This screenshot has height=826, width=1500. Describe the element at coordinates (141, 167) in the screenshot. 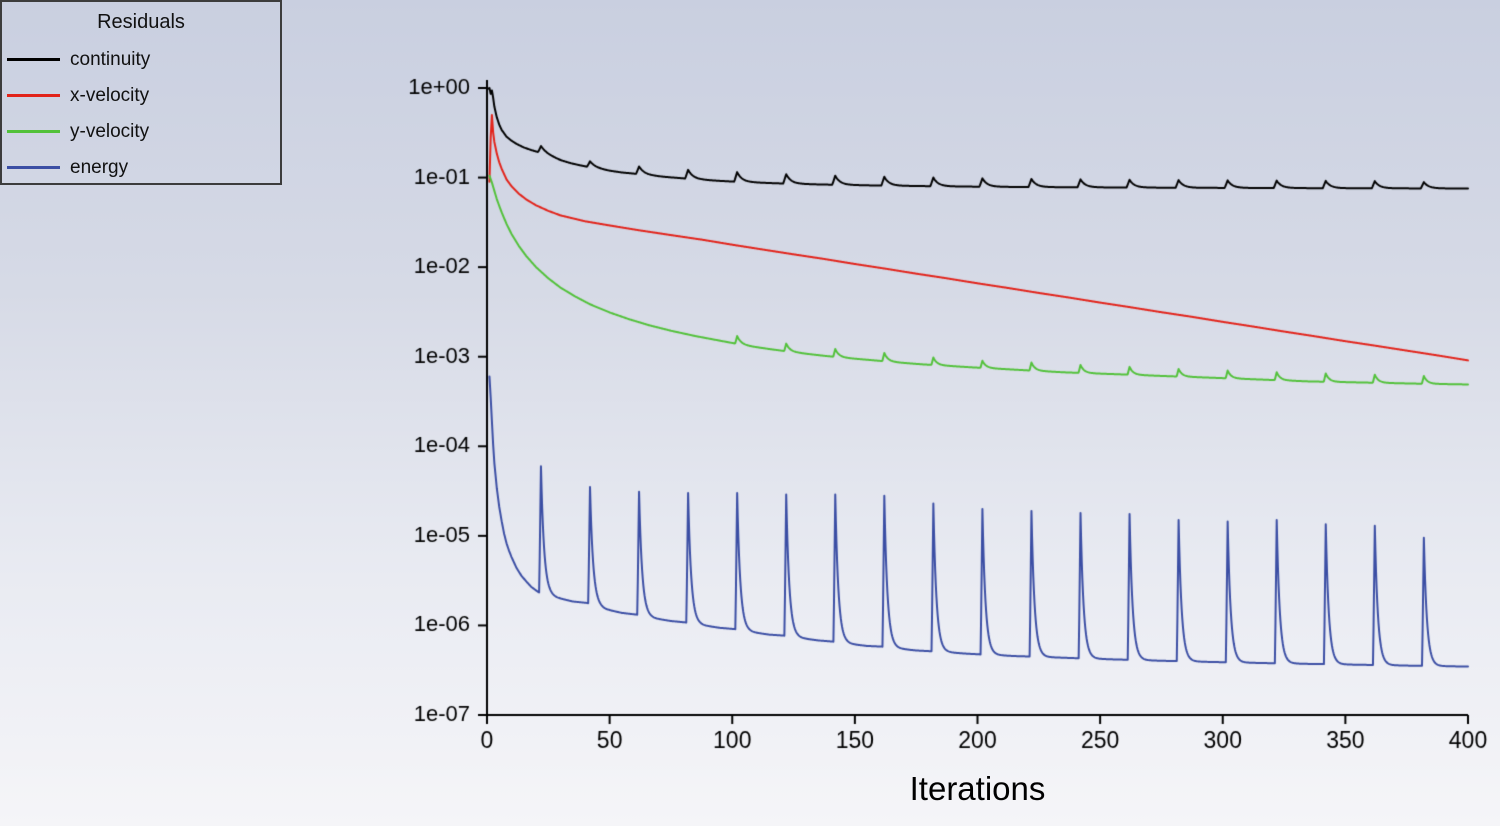

I see `legend-item-energy: energy` at that location.